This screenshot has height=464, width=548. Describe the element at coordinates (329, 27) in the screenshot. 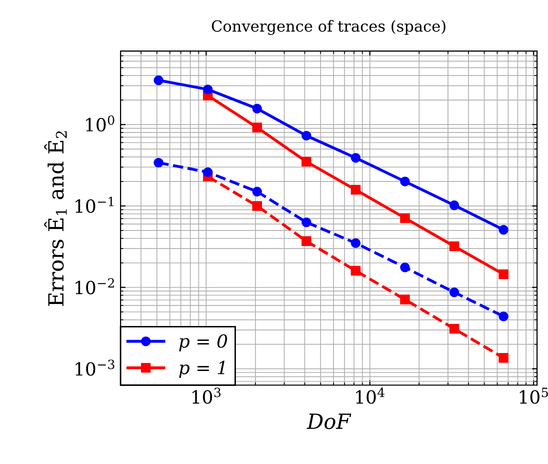

I see `chart-title: Convergence of traces (space)` at that location.